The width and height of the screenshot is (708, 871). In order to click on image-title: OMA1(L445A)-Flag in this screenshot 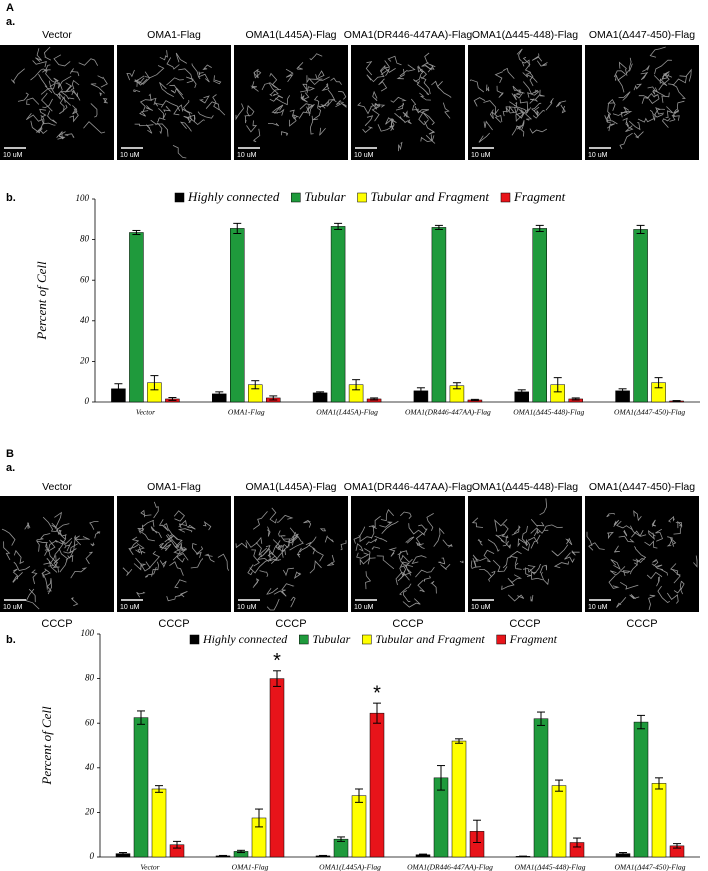, I will do `click(290, 35)`.